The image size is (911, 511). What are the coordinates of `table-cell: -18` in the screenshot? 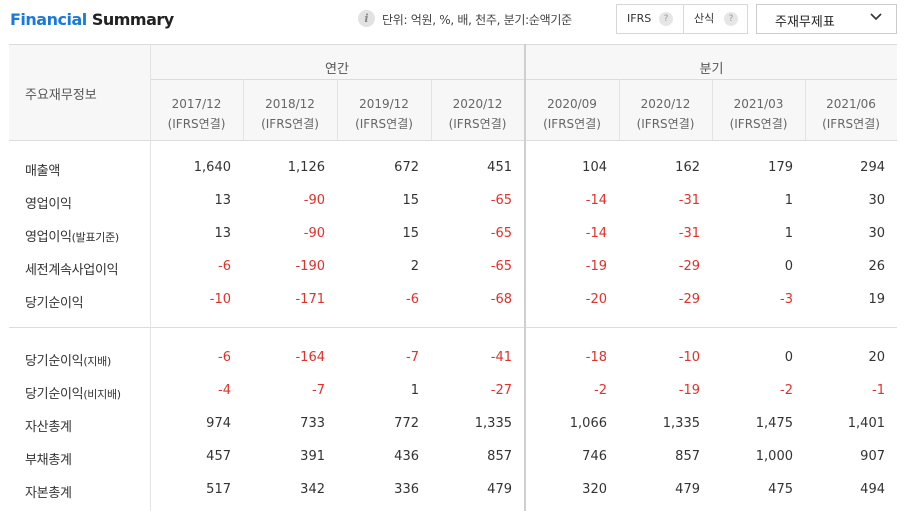 It's located at (596, 357).